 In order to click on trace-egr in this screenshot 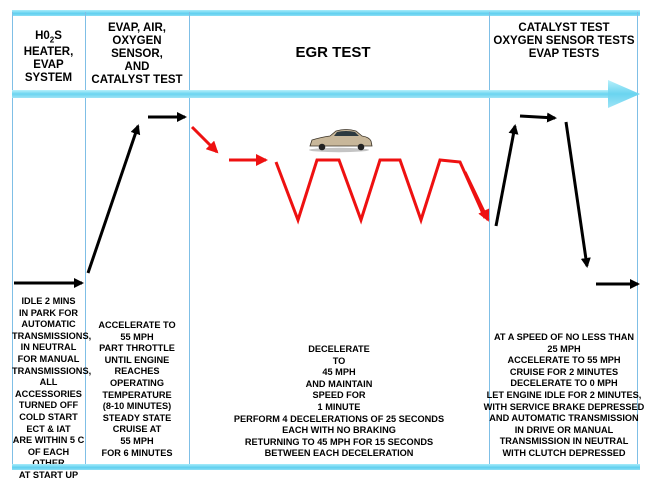, I will do `click(340, 175)`.